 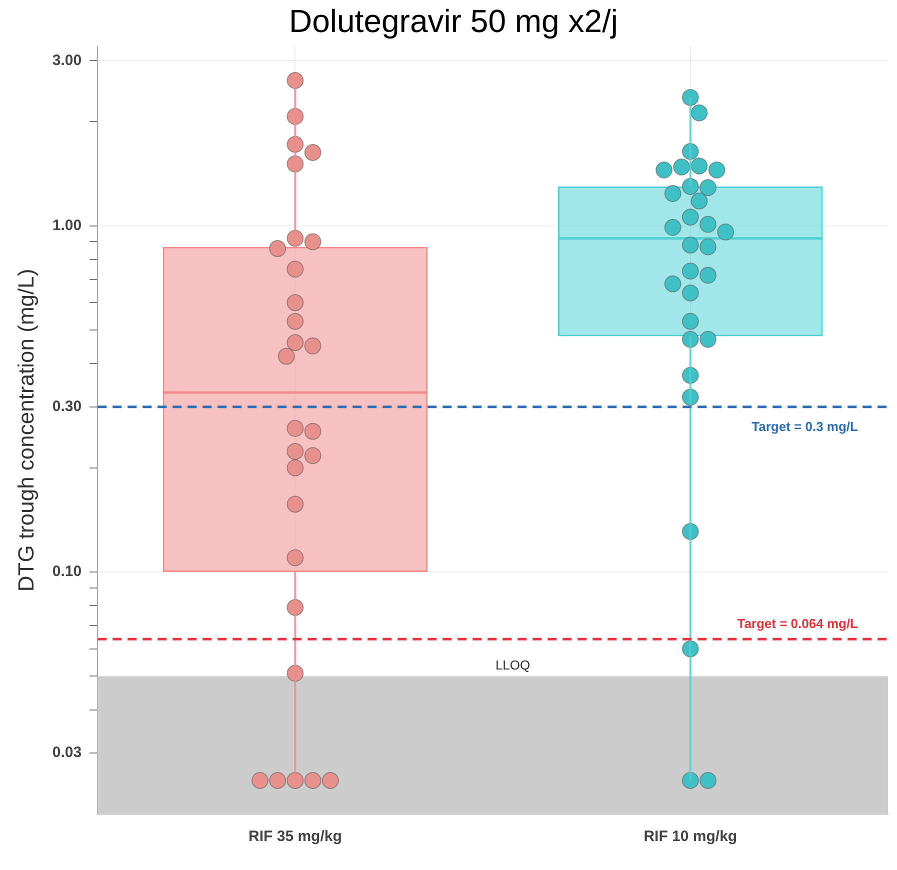 I want to click on x-tick-label: RIF 35 mg/kg, so click(x=295, y=837).